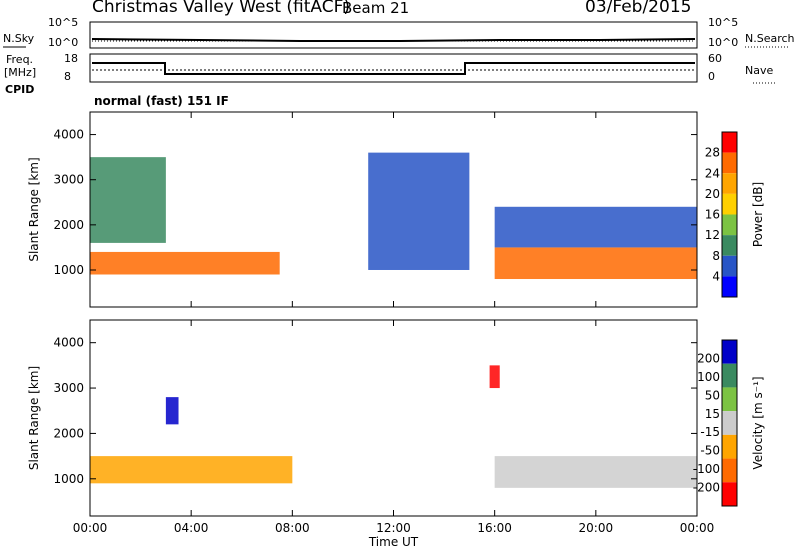 This screenshot has width=800, height=554. What do you see at coordinates (706, 488) in the screenshot?
I see `velocity-panel-colorbar-tick-7: -200` at bounding box center [706, 488].